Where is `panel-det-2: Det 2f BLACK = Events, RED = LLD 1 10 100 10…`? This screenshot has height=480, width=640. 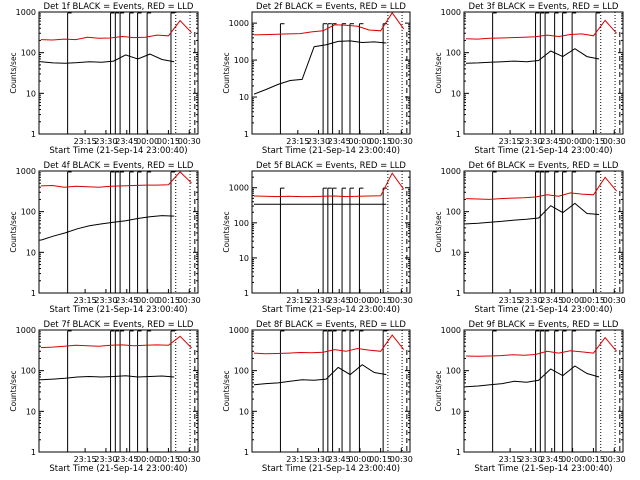 panel-det-2: Det 2f BLACK = Events, RED = LLD 1 10 100 10… is located at coordinates (317, 79).